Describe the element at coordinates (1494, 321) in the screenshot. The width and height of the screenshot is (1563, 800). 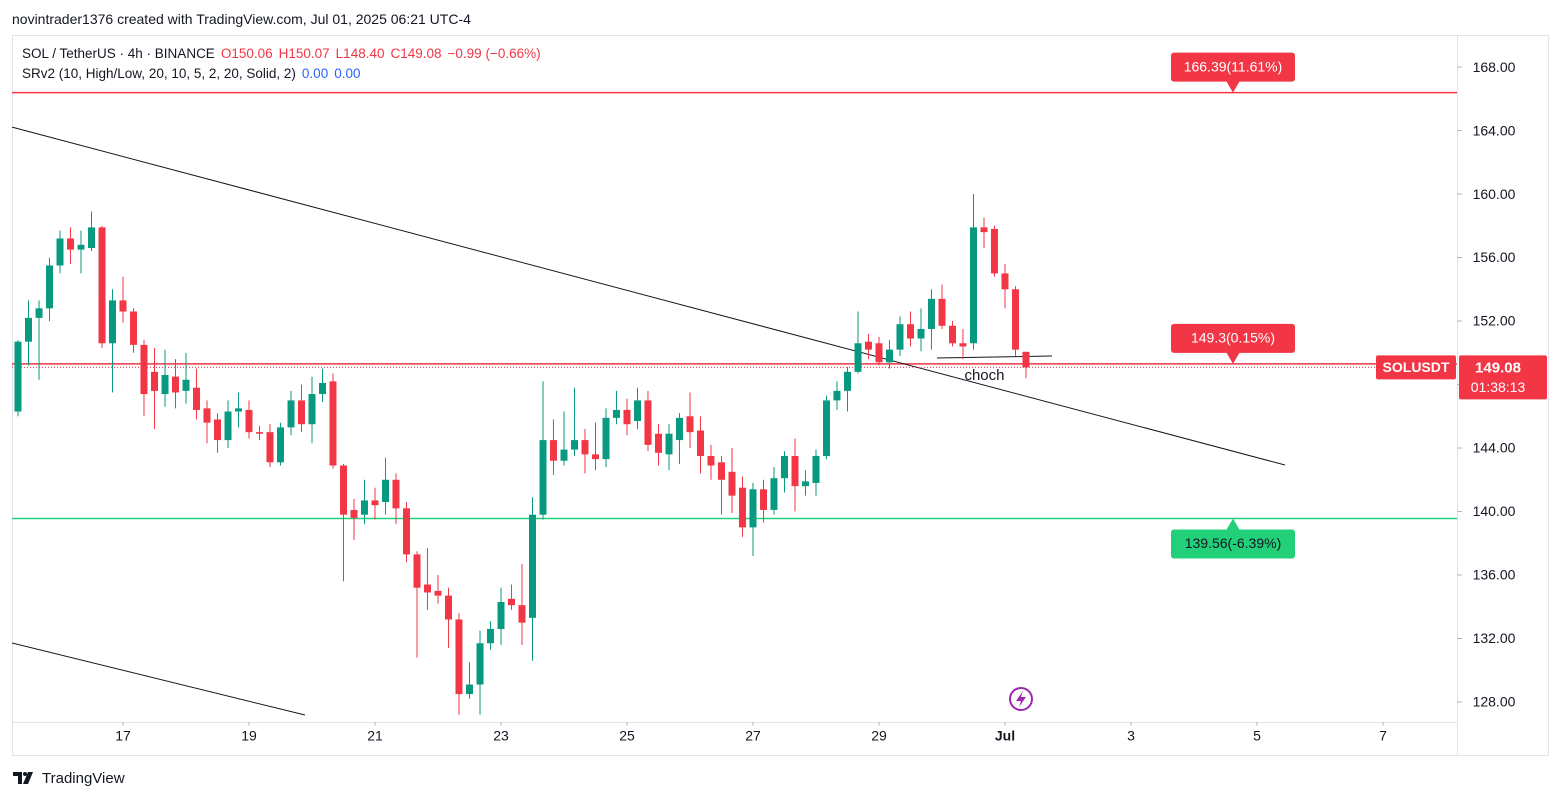
I see `y-tick-label: 152.00` at that location.